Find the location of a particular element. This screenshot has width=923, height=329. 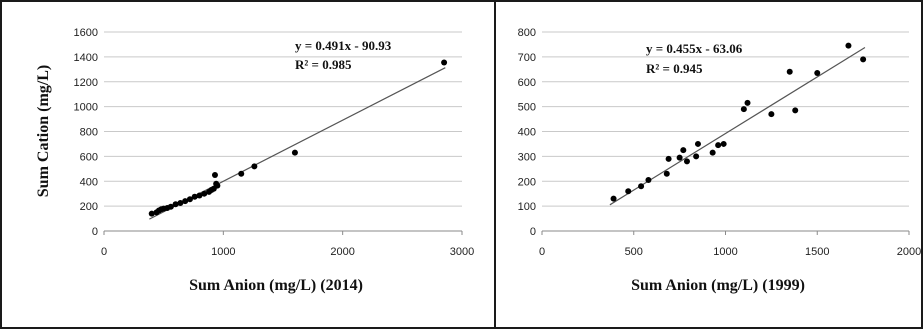

trend-equation: y = 0.455x - 63.06 is located at coordinates (694, 48).